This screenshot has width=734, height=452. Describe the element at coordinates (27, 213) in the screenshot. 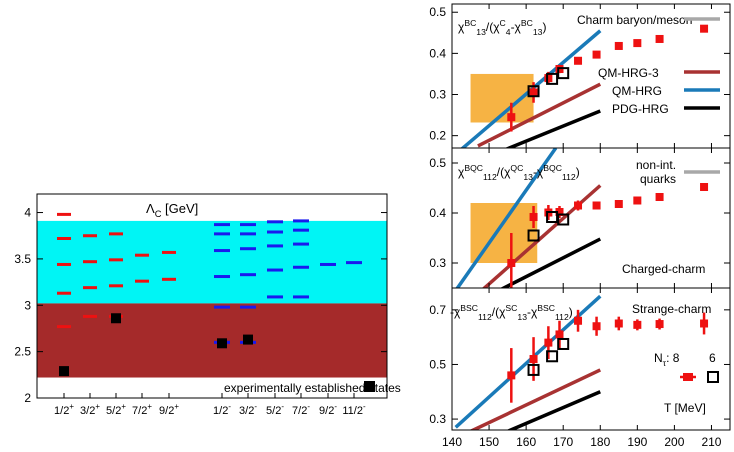

I see `left-ytick-label: 4` at that location.